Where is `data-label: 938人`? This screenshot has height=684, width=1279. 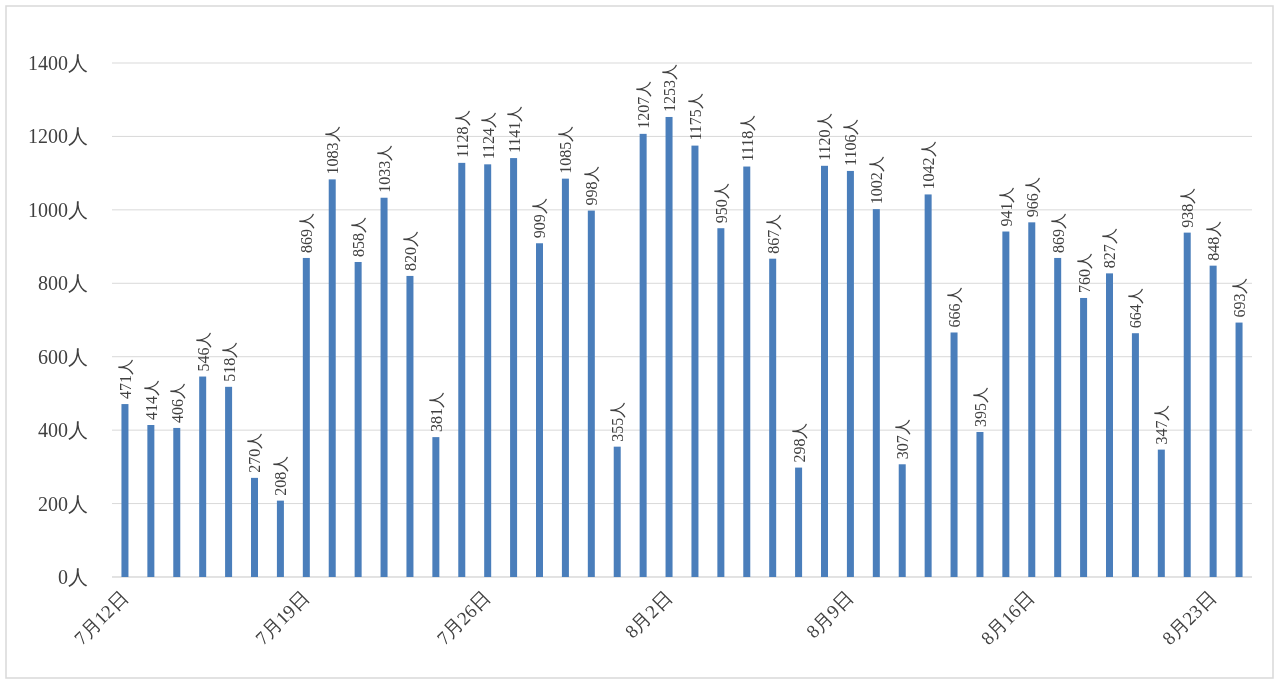 data-label: 938人 is located at coordinates (1188, 207).